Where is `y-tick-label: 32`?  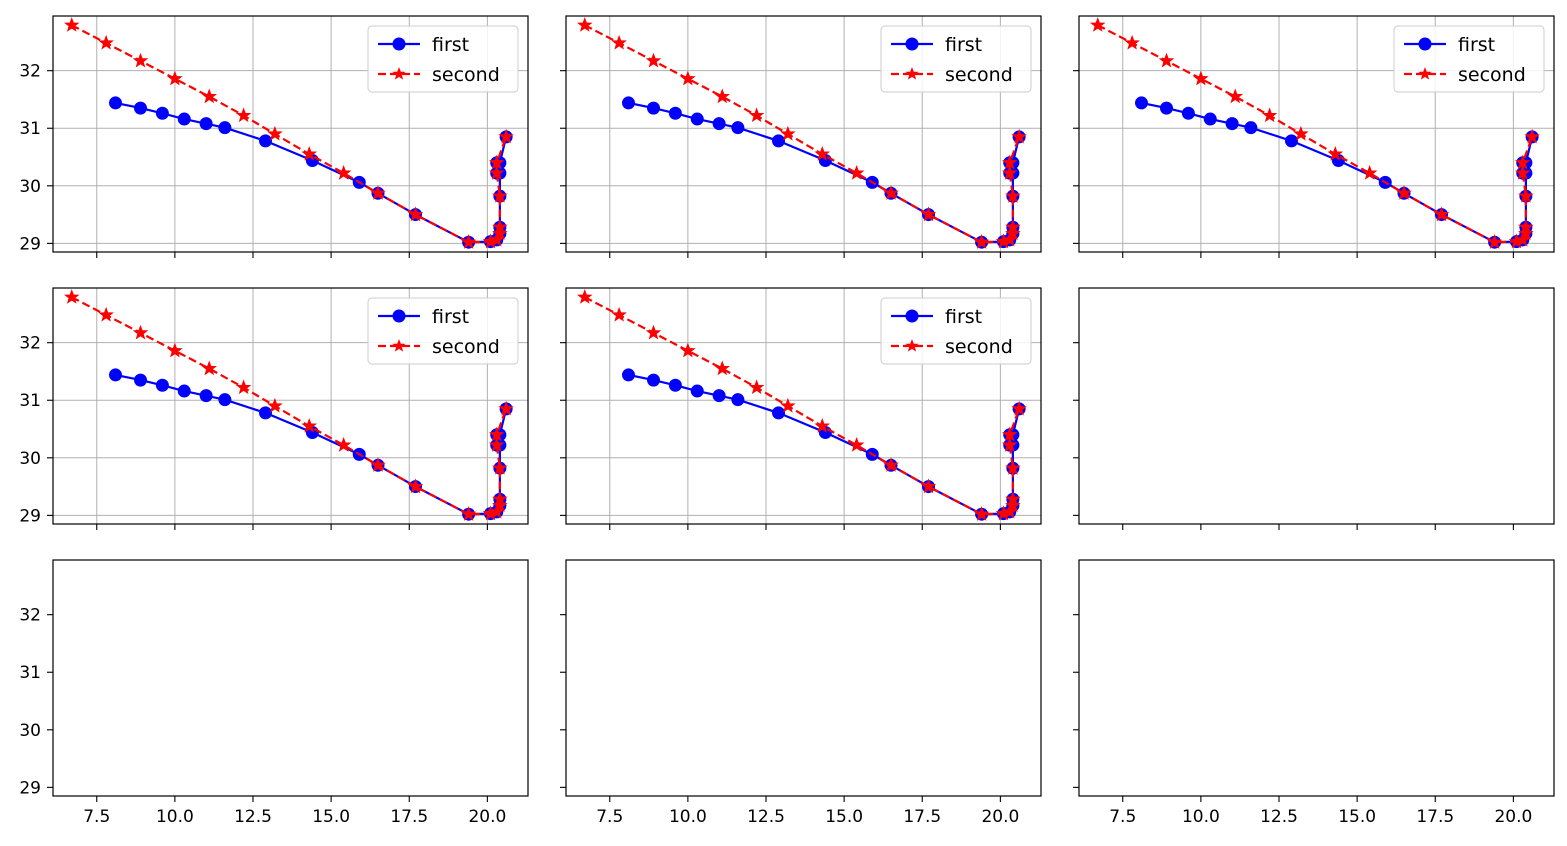
y-tick-label: 32 is located at coordinates (30, 344).